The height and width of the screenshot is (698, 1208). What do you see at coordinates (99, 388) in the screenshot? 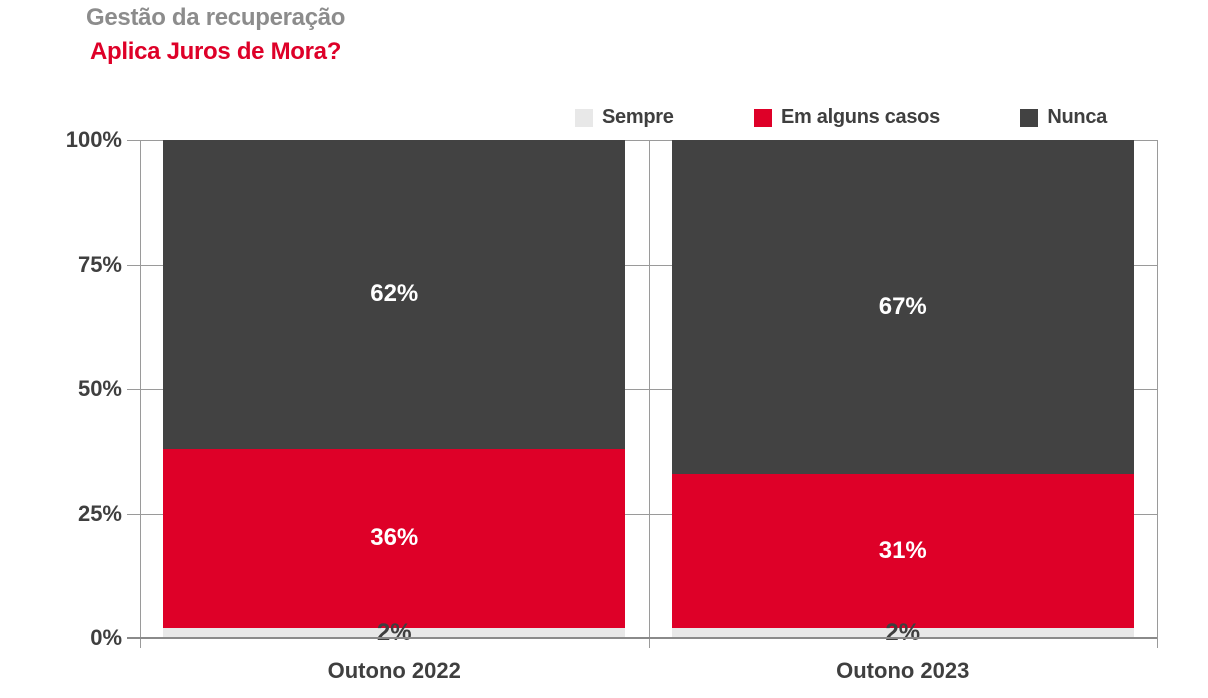
I see `y-tick-label: 50%` at bounding box center [99, 388].